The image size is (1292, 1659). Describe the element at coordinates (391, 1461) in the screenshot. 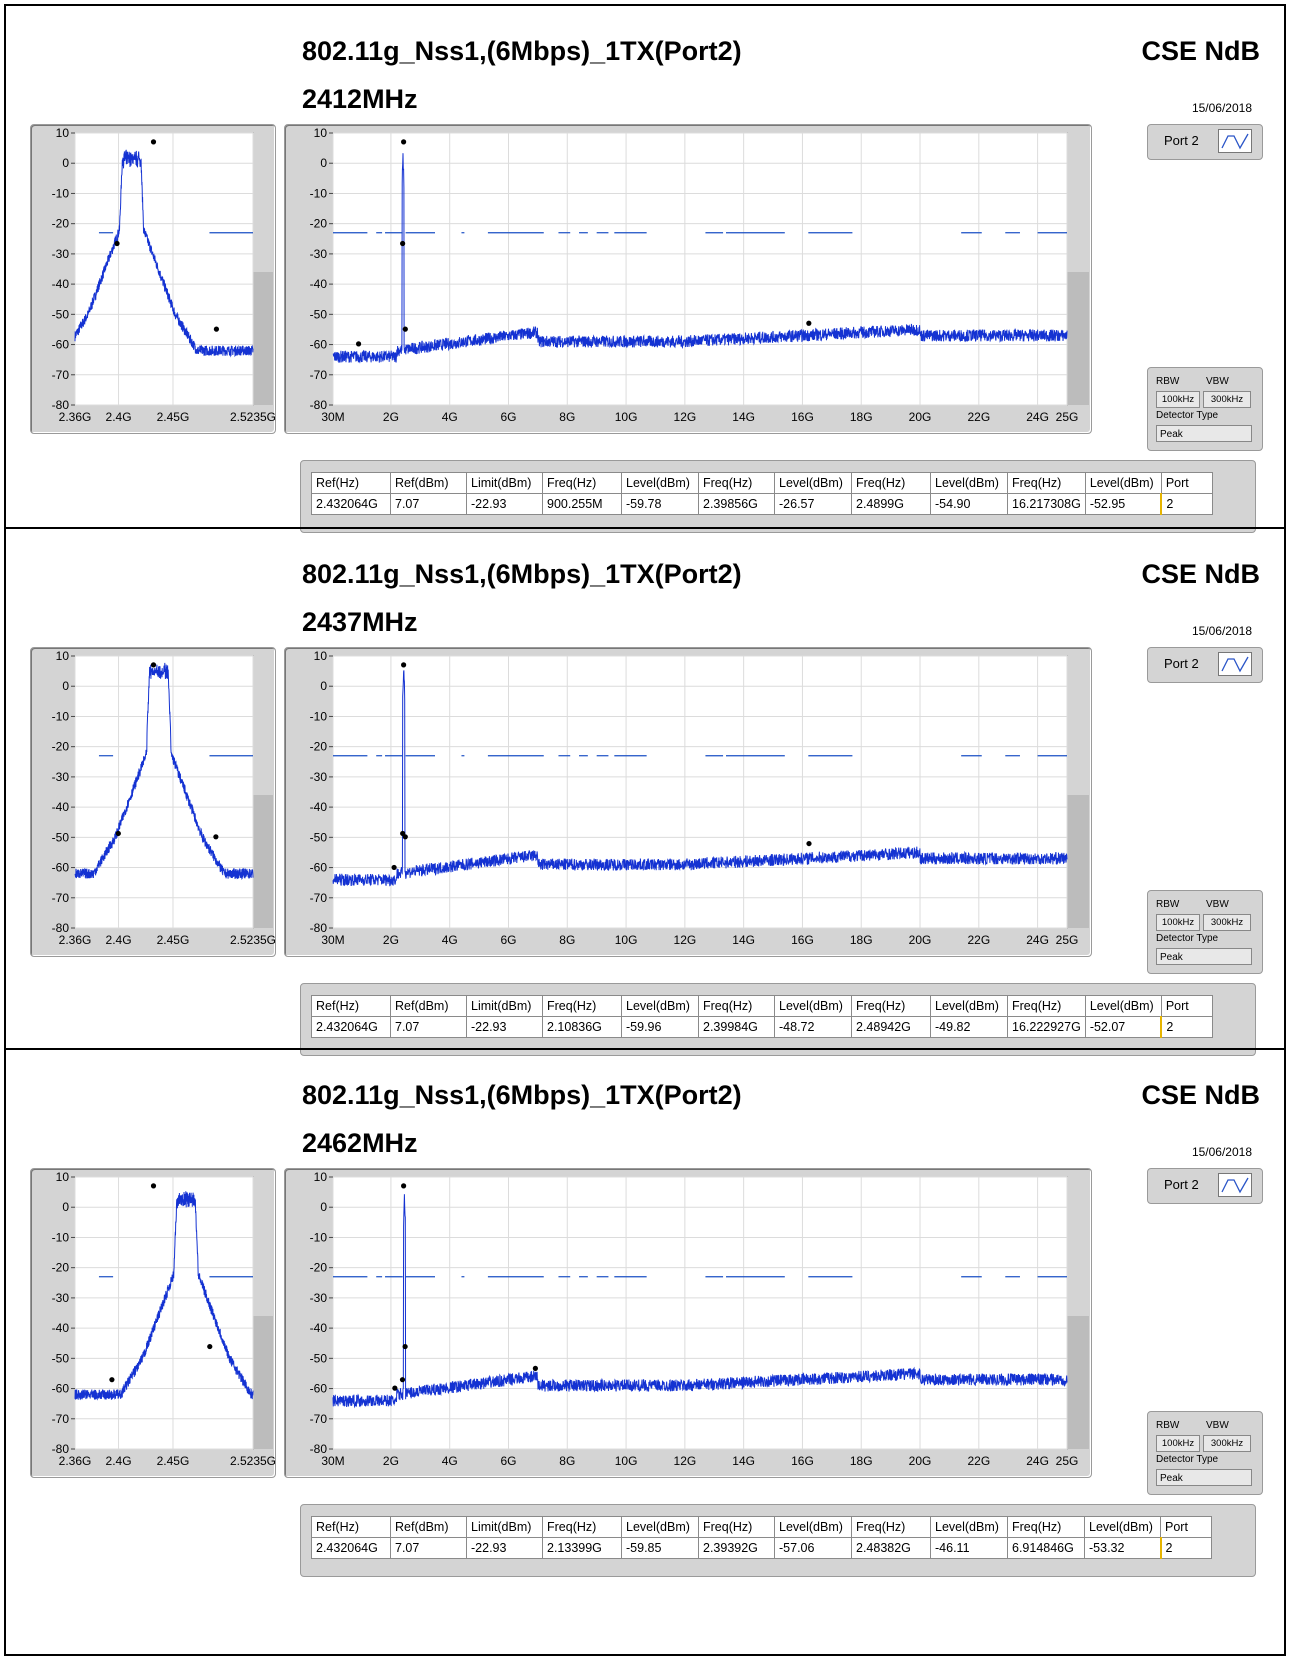

I see `x-tick-label: 2G` at that location.